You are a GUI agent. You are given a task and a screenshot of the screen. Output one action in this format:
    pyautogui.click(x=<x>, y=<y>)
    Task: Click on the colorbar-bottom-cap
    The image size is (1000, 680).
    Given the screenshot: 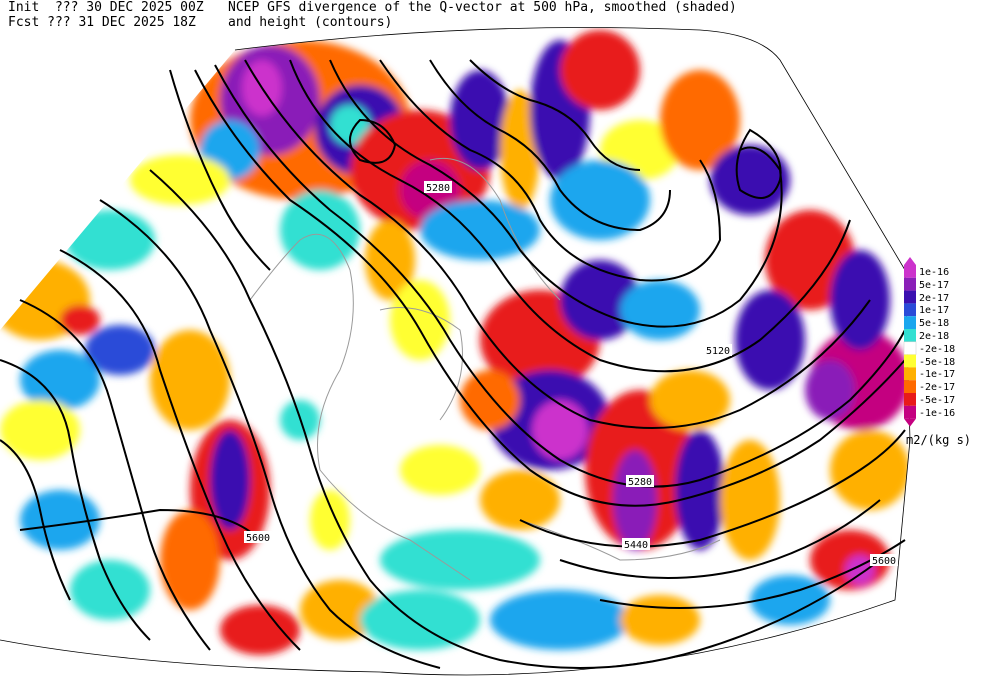 What is the action you would take?
    pyautogui.click(x=910, y=422)
    